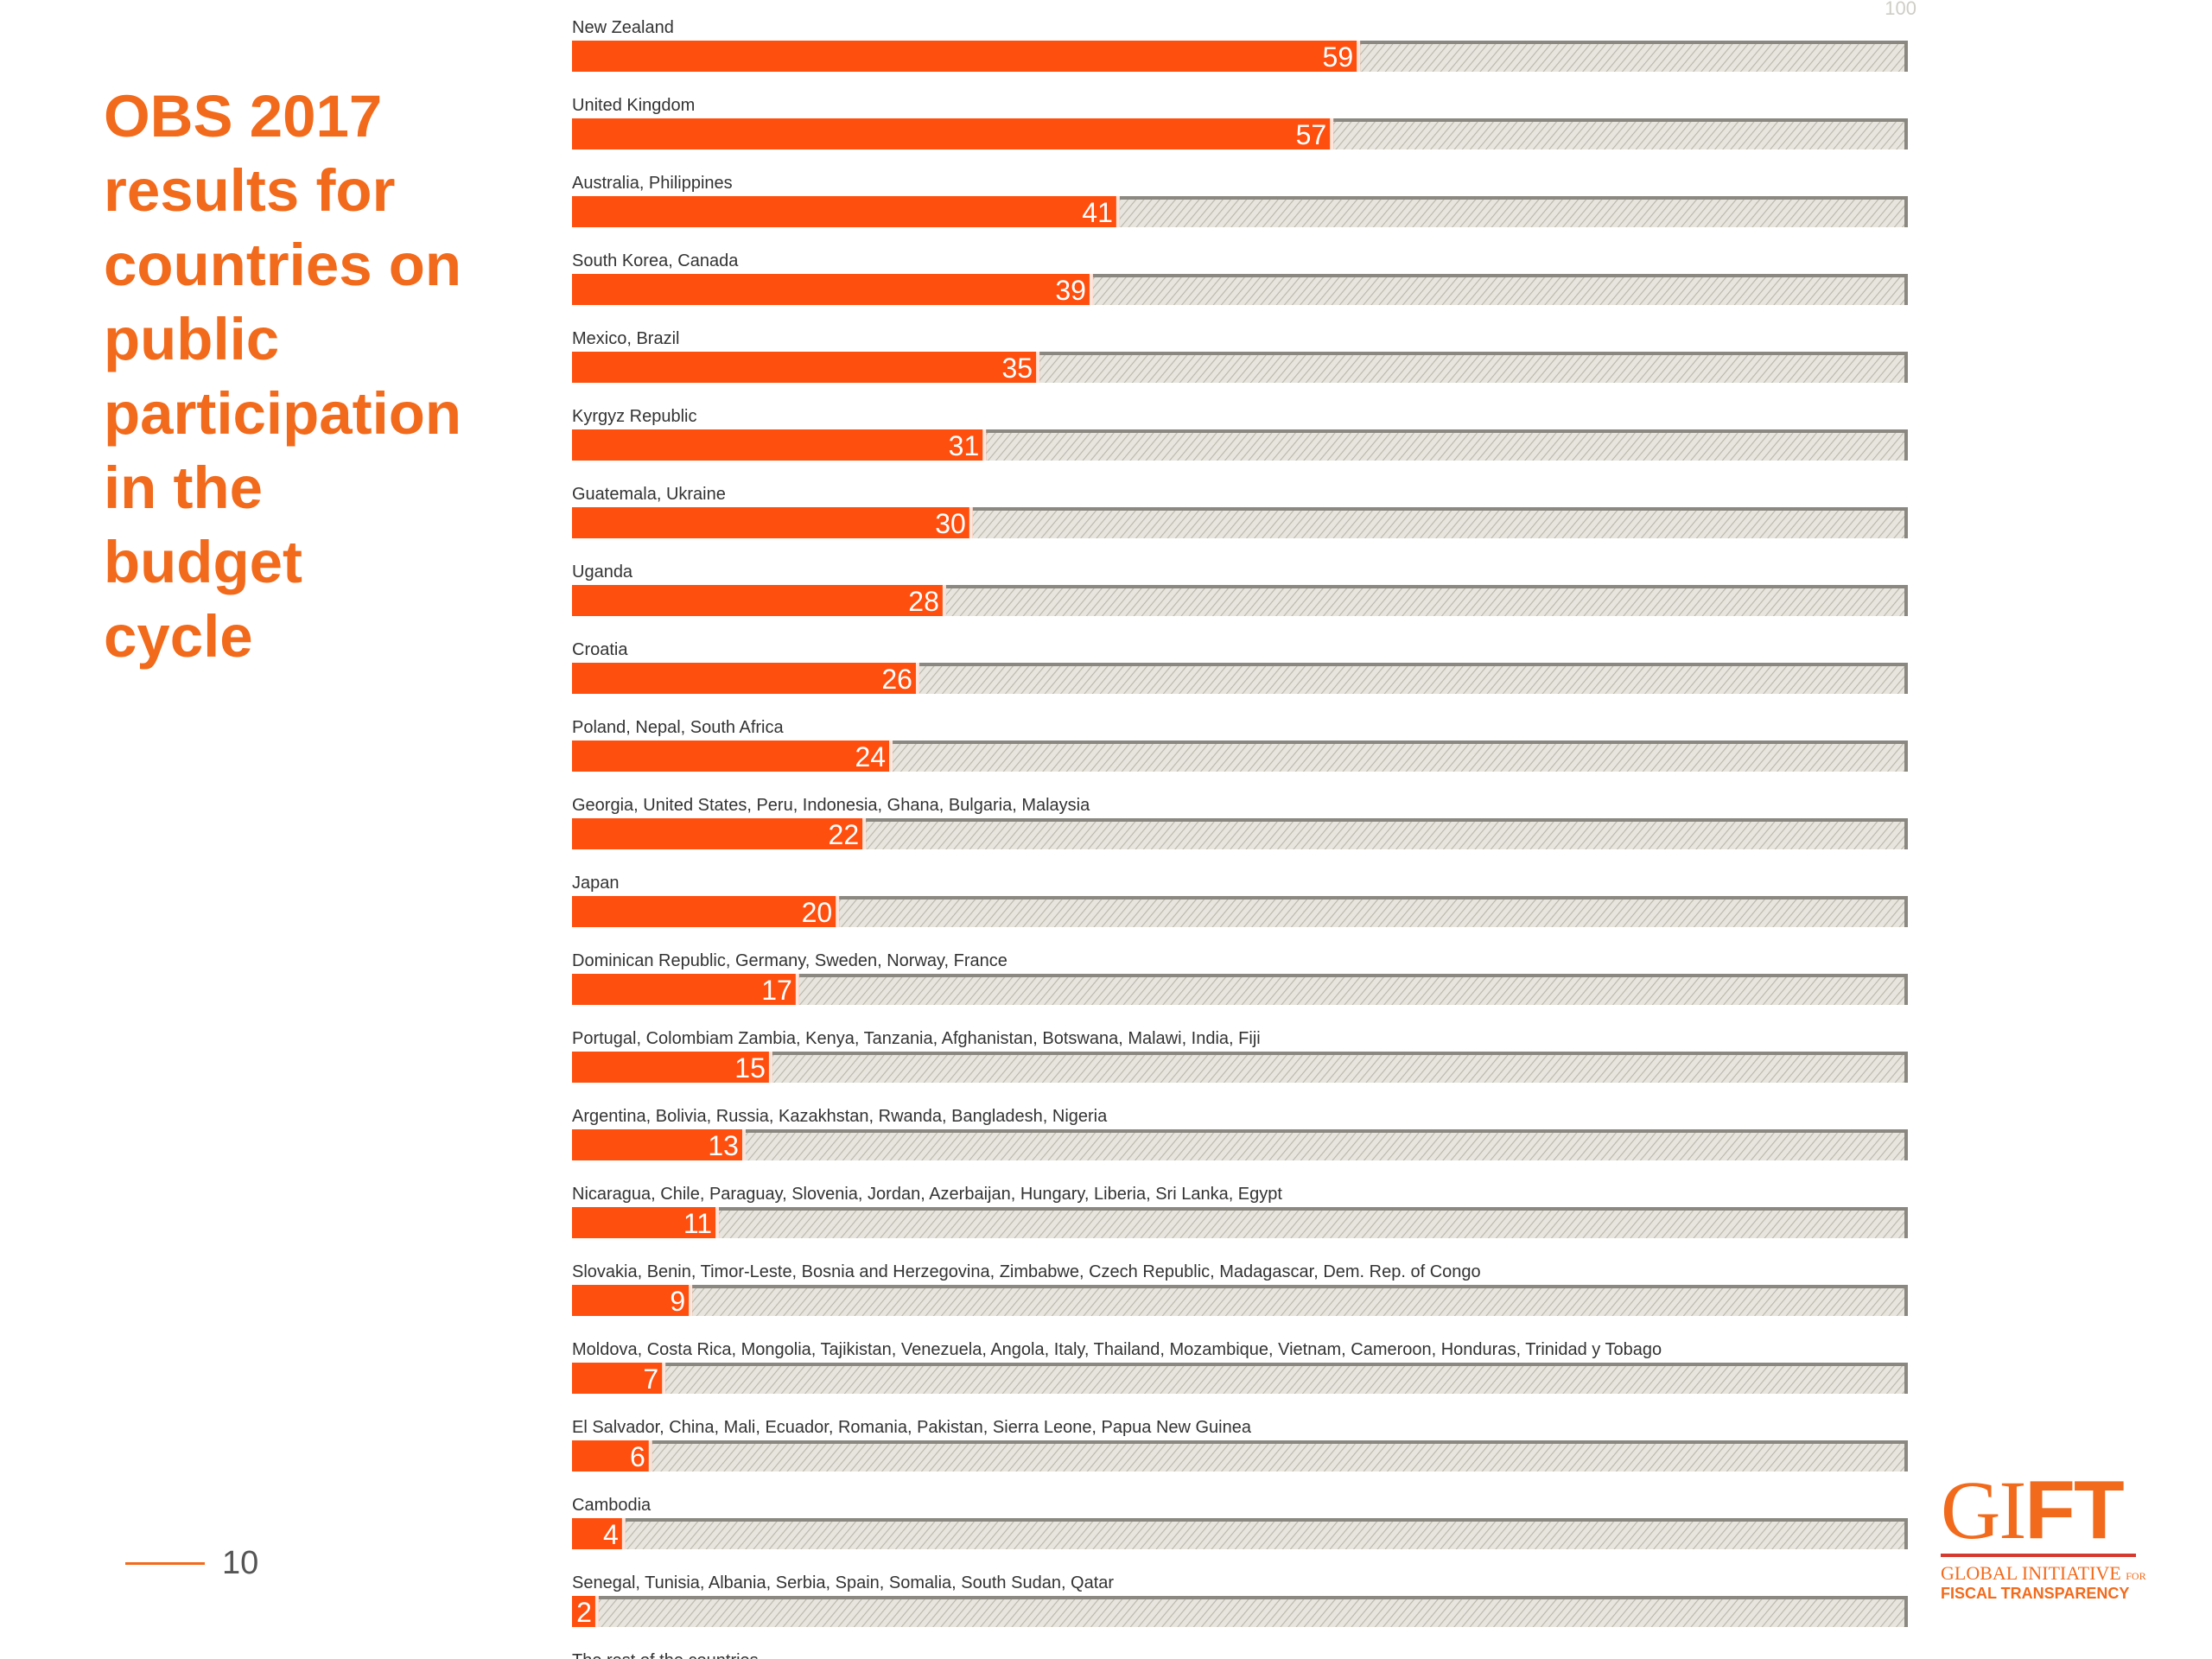 This screenshot has height=1659, width=2212. I want to click on bar-row: Croatia 26, so click(1240, 667).